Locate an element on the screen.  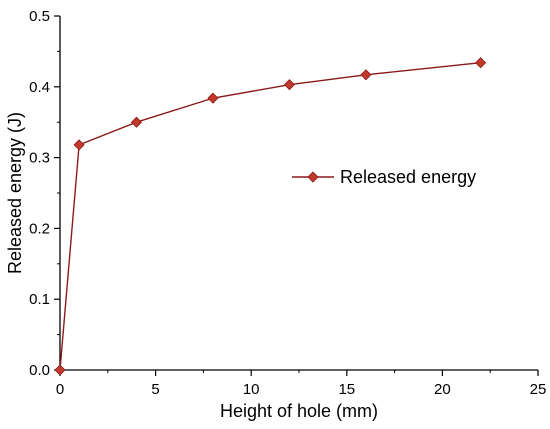
y-axis-title: Released energy (J) is located at coordinates (15, 193).